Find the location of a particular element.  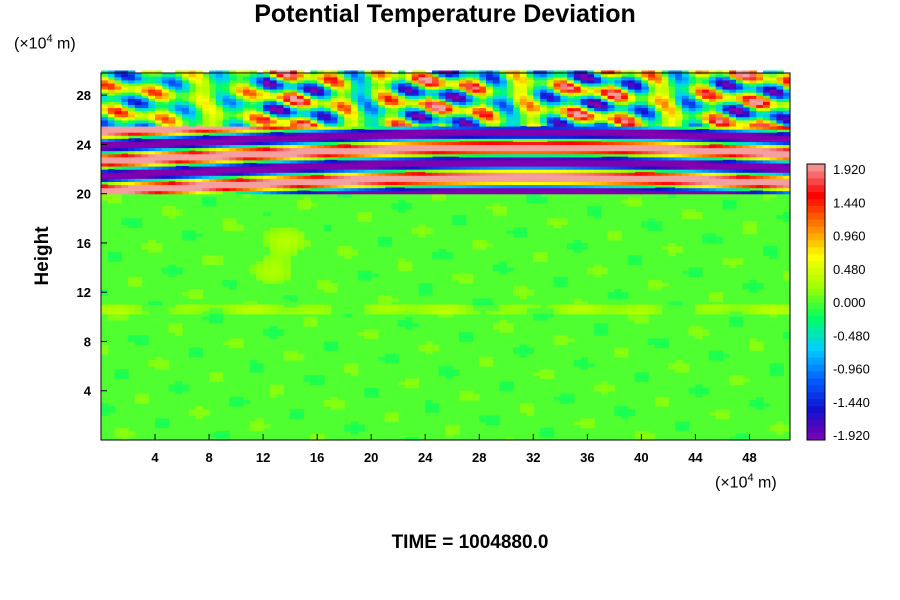

chart-title: Potential Temperature Deviation is located at coordinates (445, 14).